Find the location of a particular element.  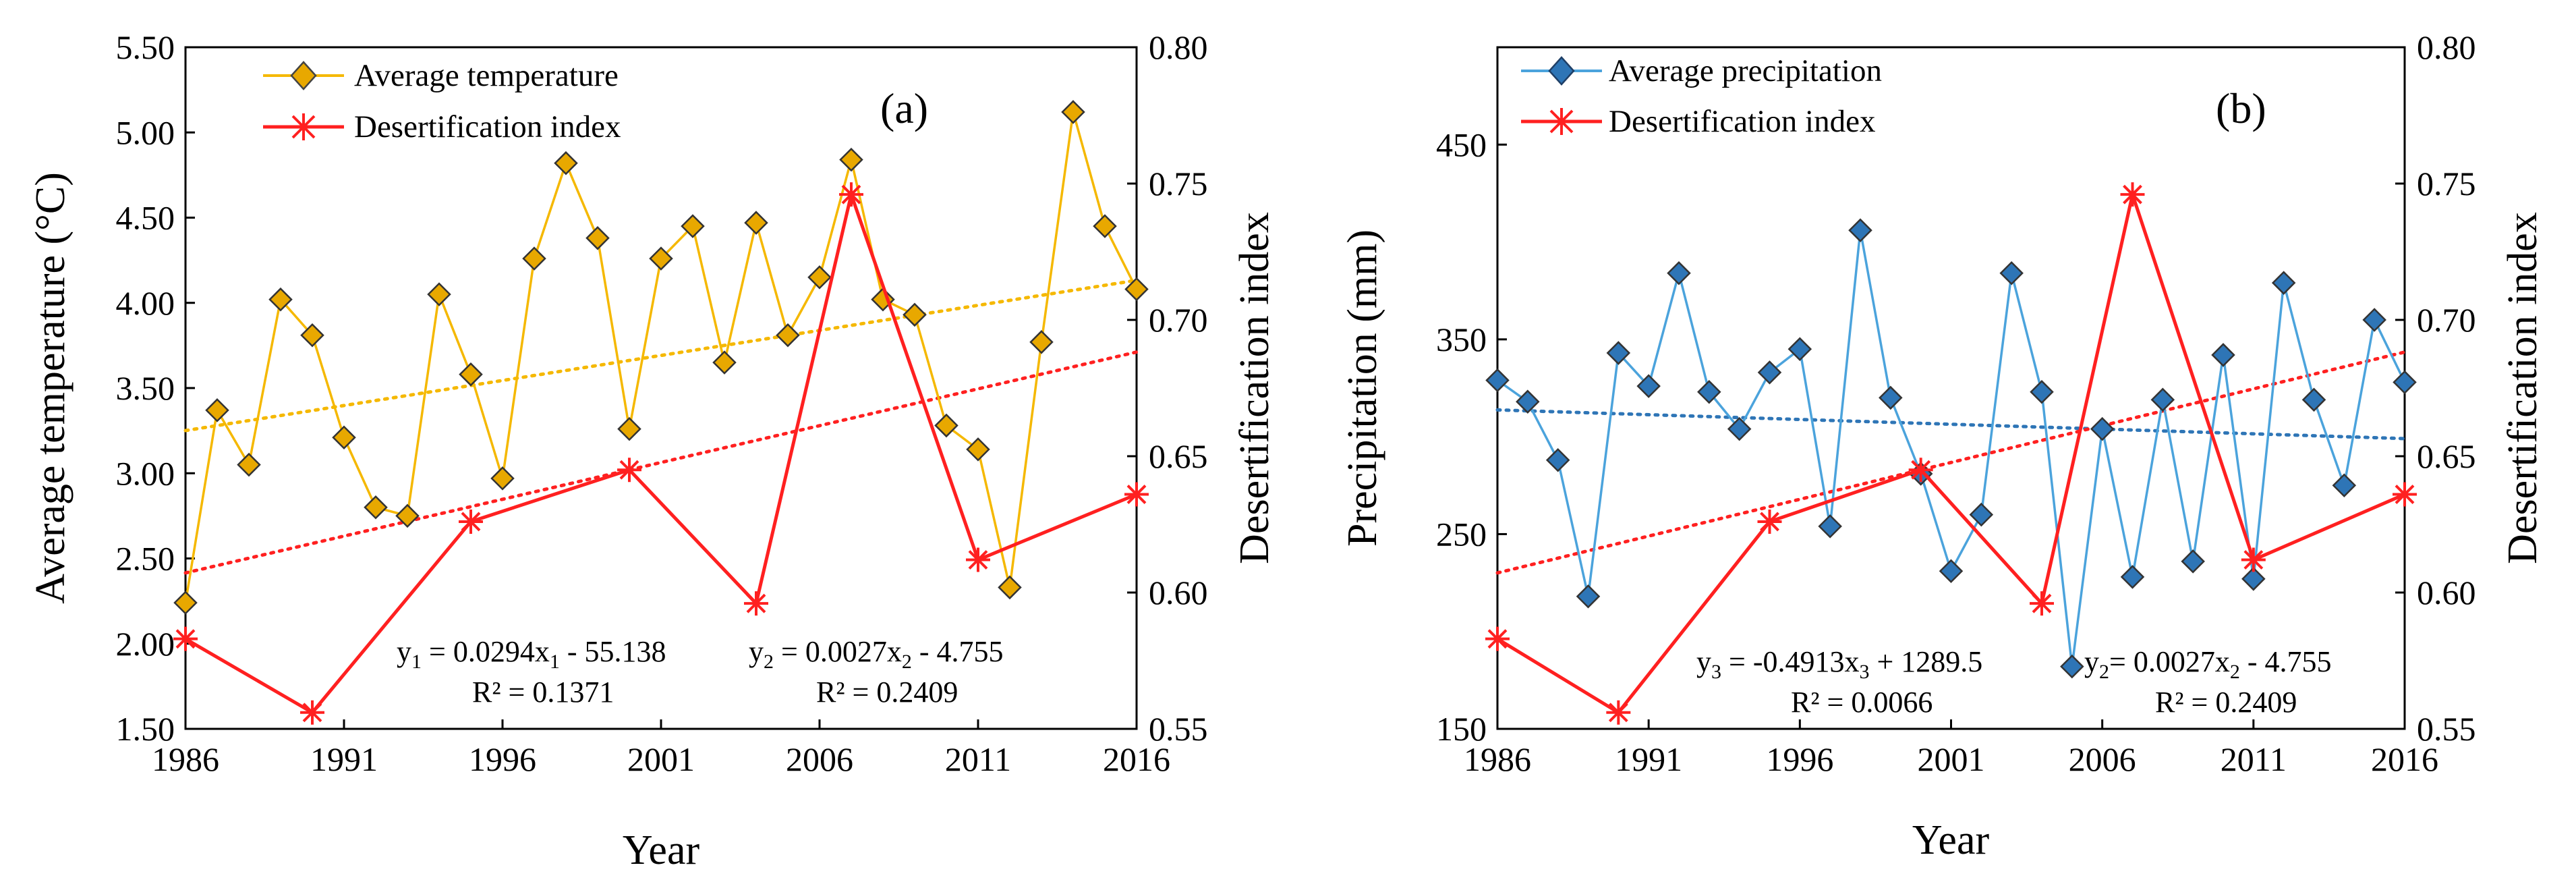

y-tick-label: 5.00 is located at coordinates (145, 132).